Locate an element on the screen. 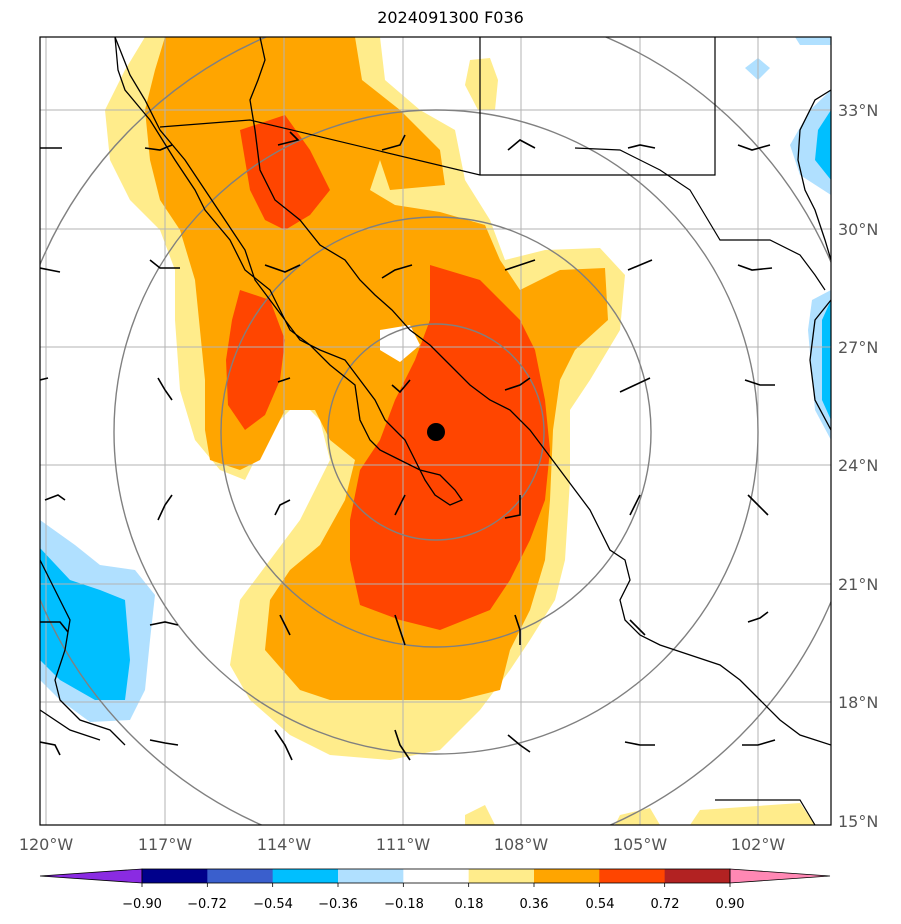  lon-label: 114°W is located at coordinates (284, 844).